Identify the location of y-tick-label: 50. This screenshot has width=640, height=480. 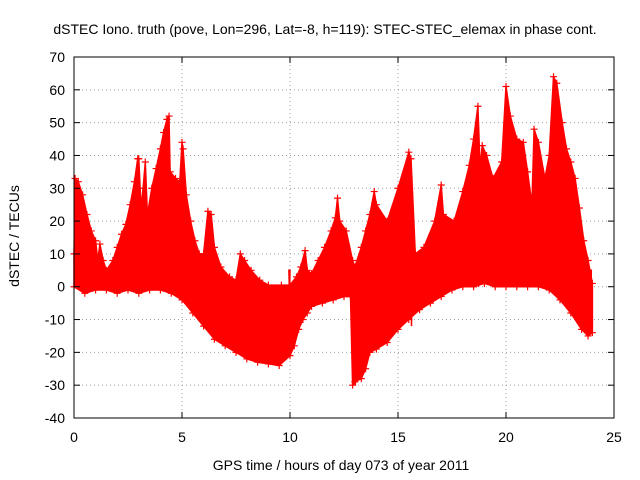
(57, 123).